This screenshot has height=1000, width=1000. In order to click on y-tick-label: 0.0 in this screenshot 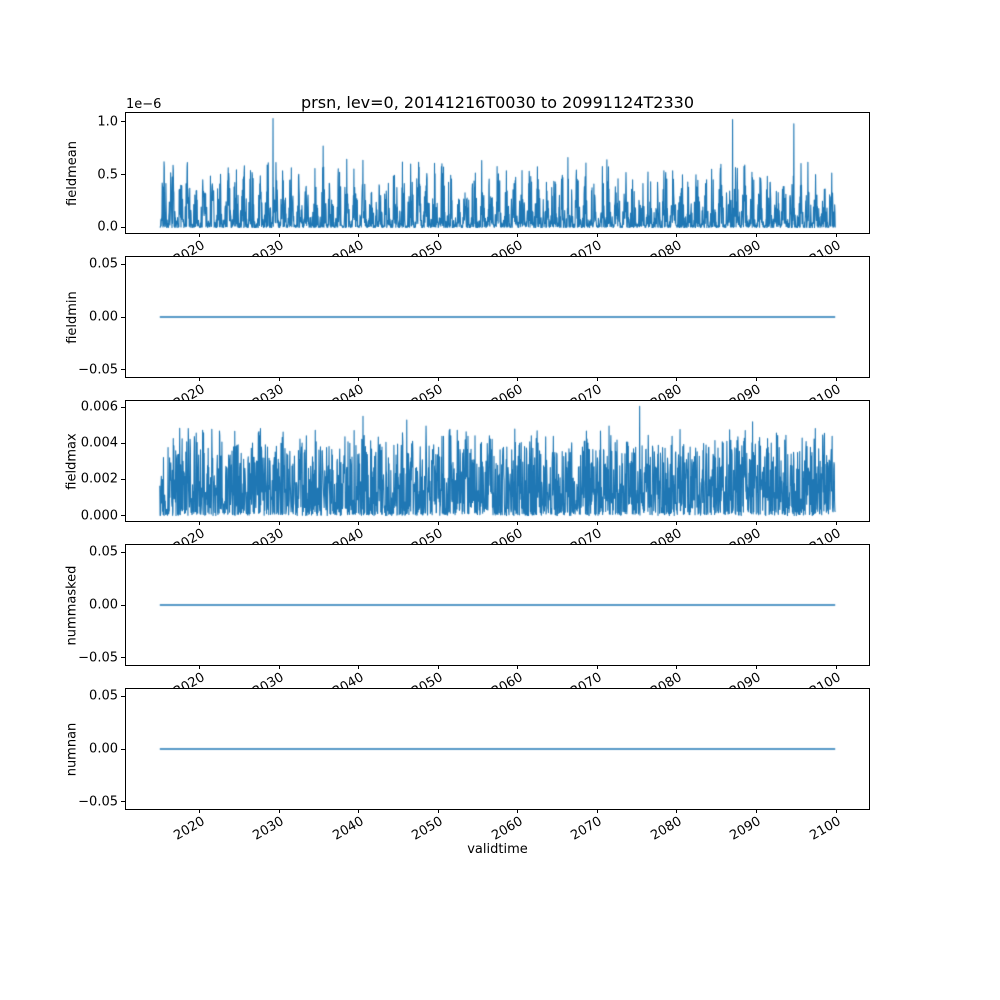, I will do `click(107, 227)`.